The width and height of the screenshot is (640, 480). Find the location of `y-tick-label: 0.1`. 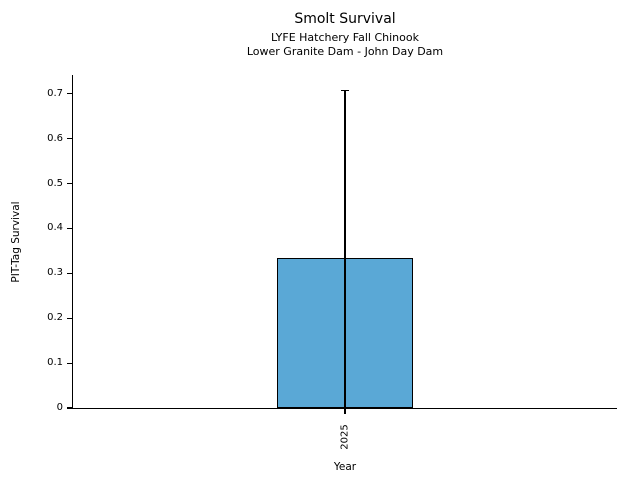

y-tick-label: 0.1 is located at coordinates (55, 363).